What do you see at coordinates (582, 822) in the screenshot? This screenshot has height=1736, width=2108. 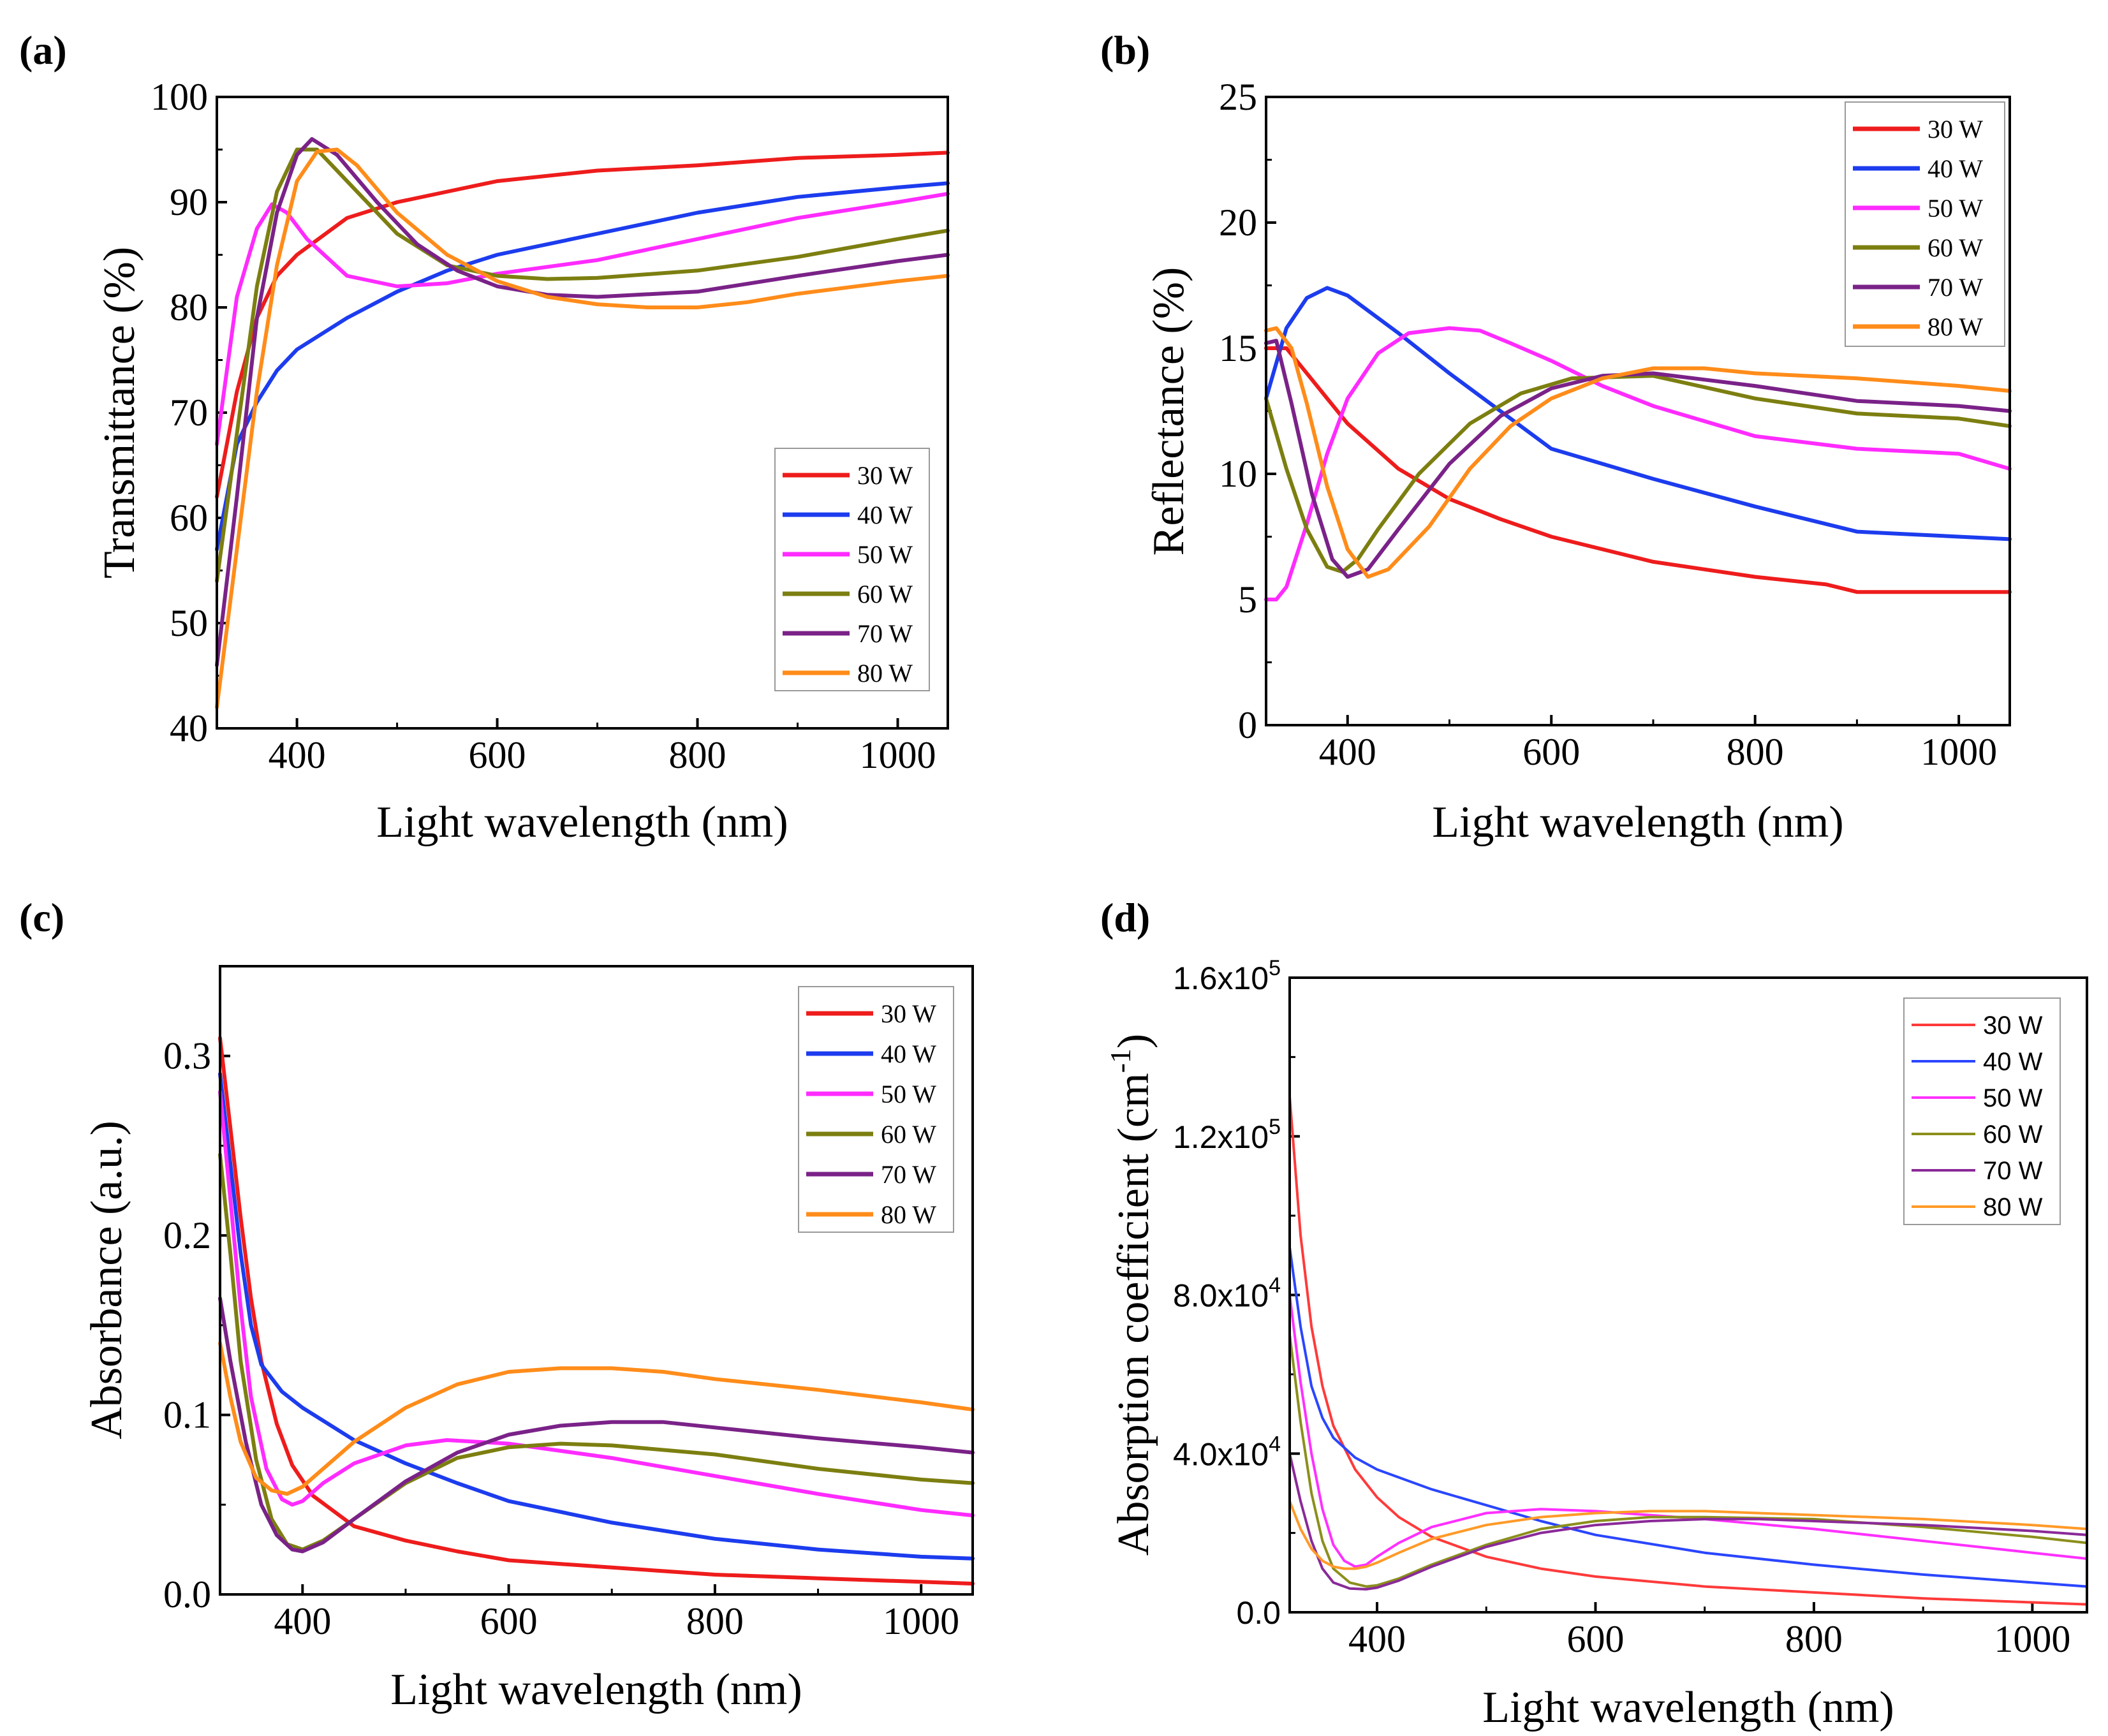 I see `panel-a-x-axis-title: Light wavelength (nm)` at bounding box center [582, 822].